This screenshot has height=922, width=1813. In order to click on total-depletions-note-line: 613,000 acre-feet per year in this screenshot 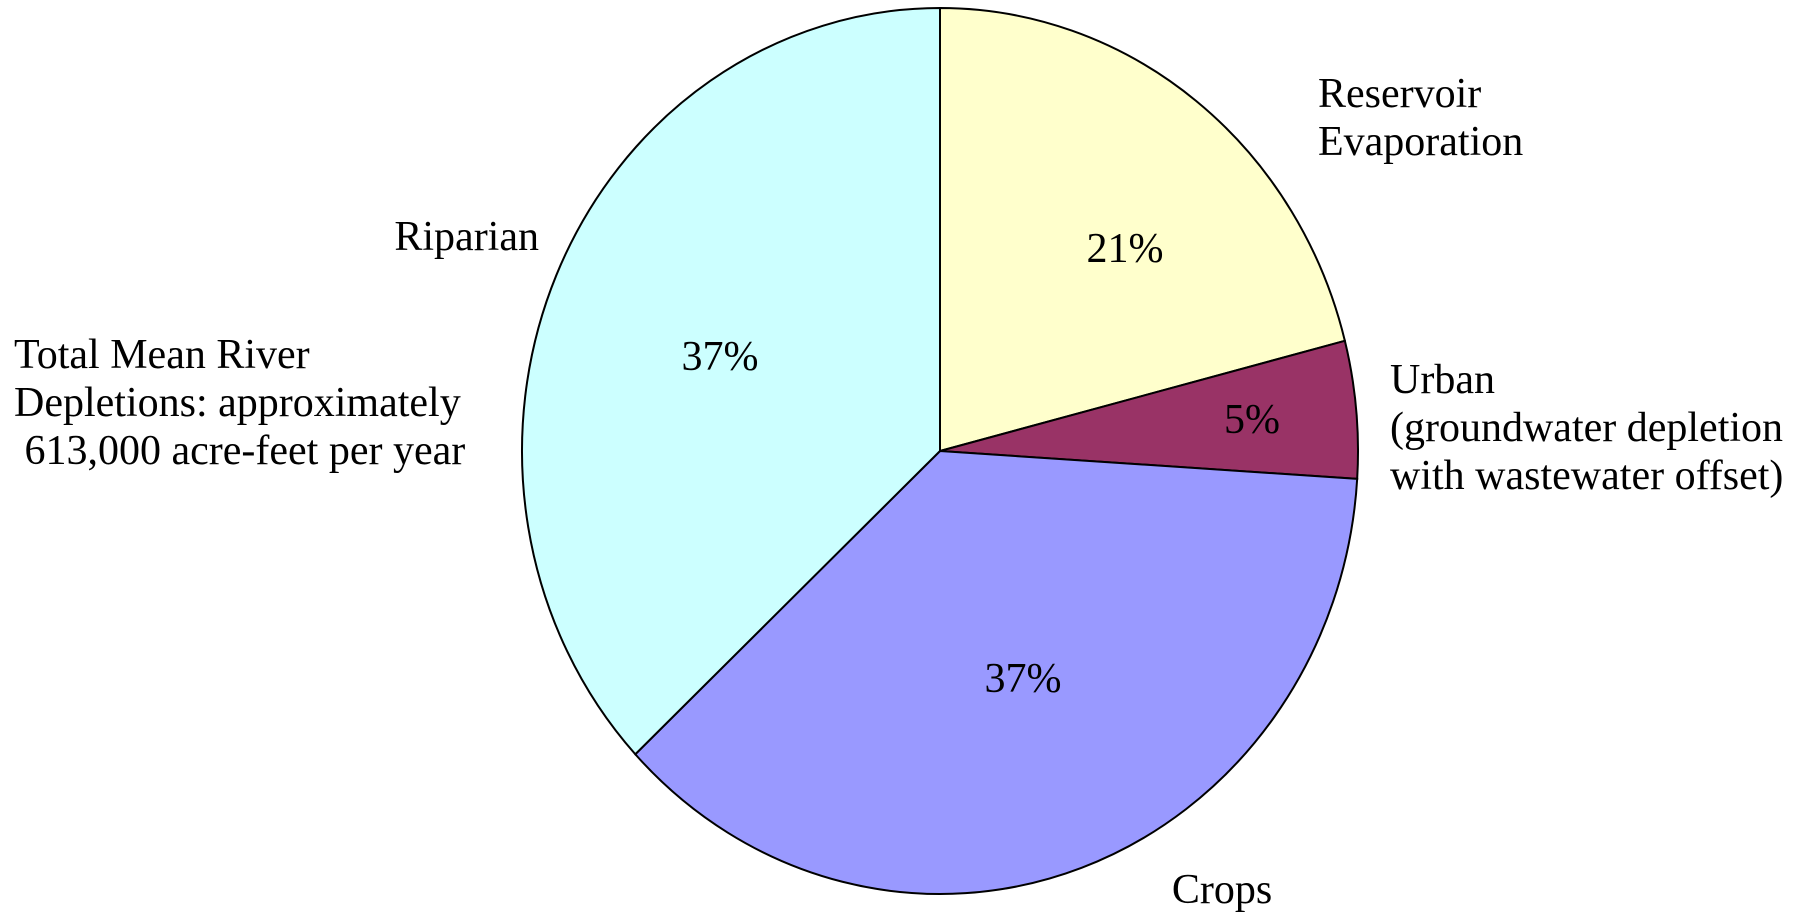, I will do `click(239, 451)`.